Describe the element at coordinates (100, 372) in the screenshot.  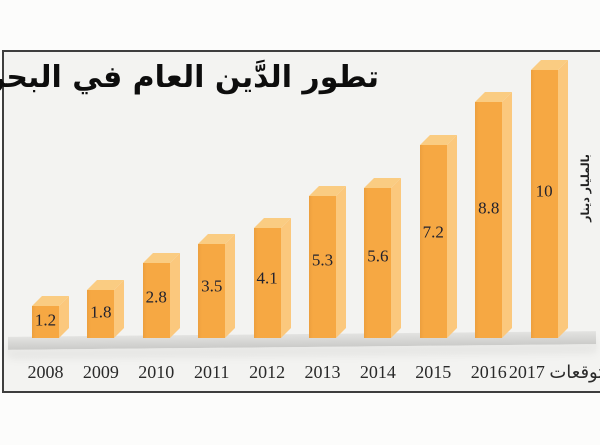
I see `x-axis-category-label: 2009` at that location.